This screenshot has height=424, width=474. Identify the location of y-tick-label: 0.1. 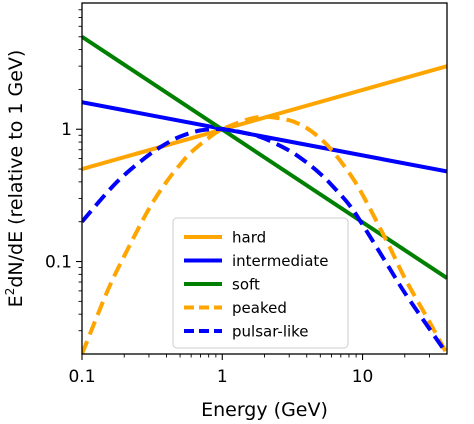
(58, 263).